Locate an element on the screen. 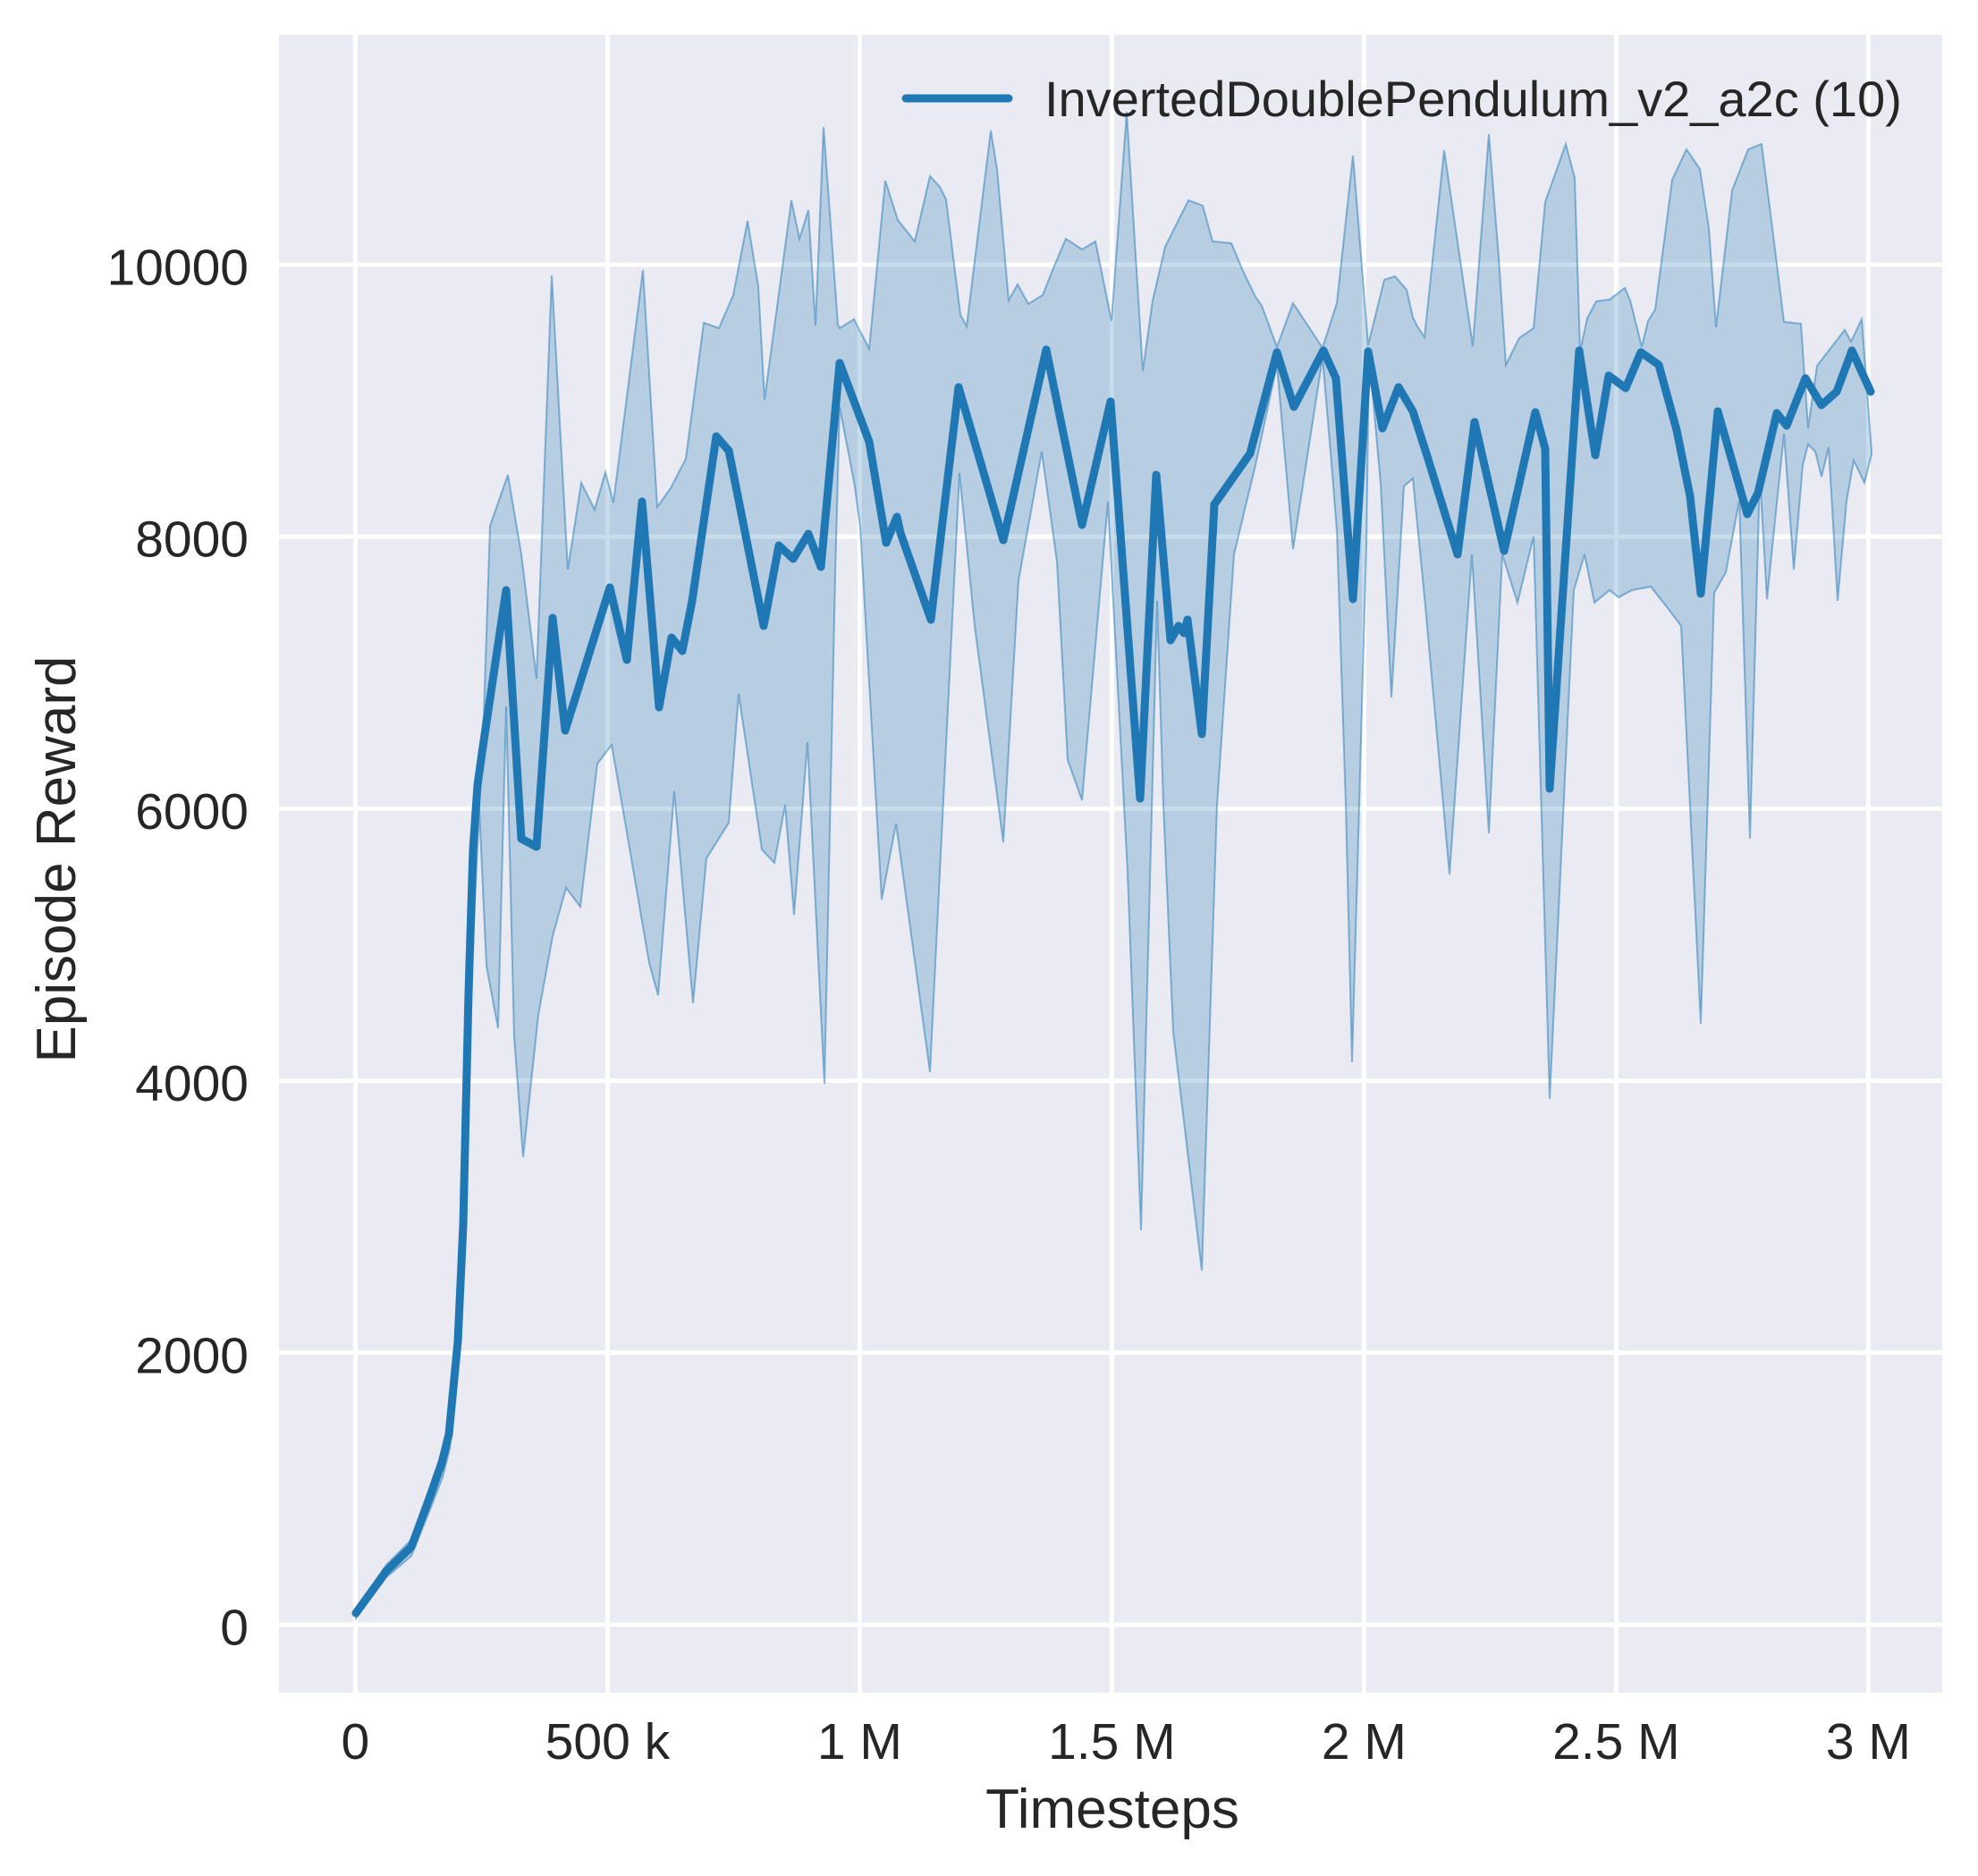 Image resolution: width=1978 pixels, height=1876 pixels. svg-text: 1.5 M is located at coordinates (1112, 1742).